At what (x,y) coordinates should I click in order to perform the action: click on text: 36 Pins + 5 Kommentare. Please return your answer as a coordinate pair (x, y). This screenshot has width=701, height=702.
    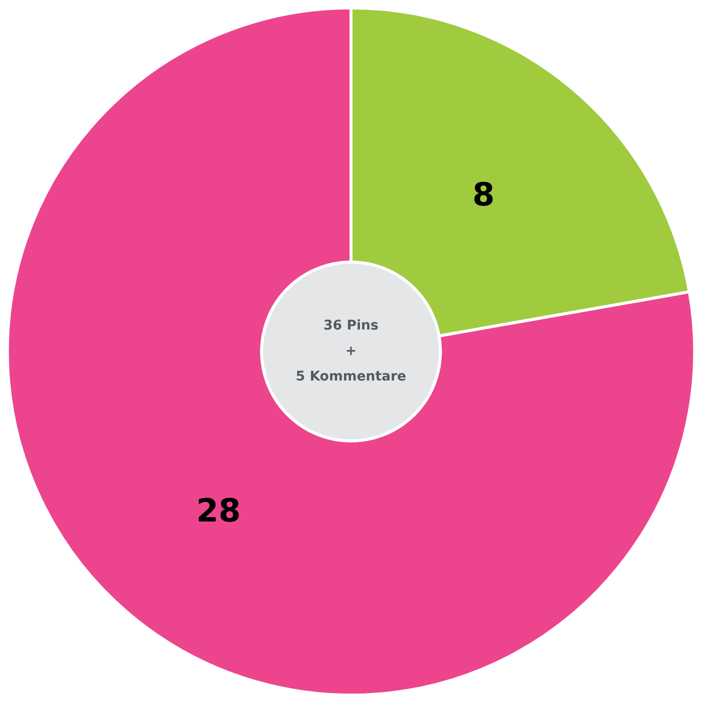
    Looking at the image, I should click on (351, 351).